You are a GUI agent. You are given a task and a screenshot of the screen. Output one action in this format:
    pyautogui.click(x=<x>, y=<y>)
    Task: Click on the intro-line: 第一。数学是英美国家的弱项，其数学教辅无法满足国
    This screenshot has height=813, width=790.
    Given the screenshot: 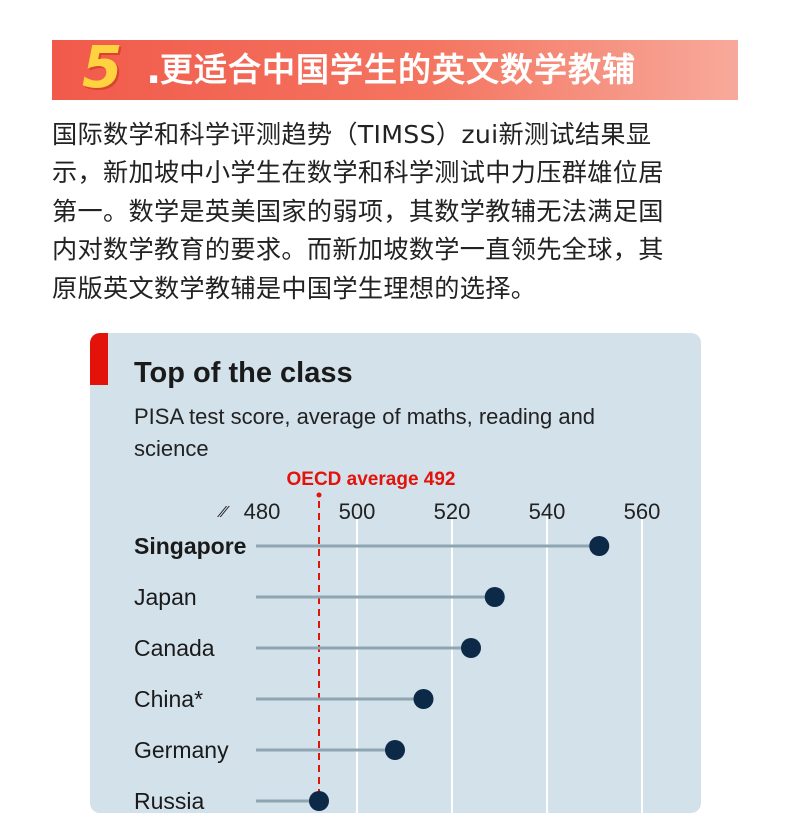 What is the action you would take?
    pyautogui.click(x=358, y=211)
    